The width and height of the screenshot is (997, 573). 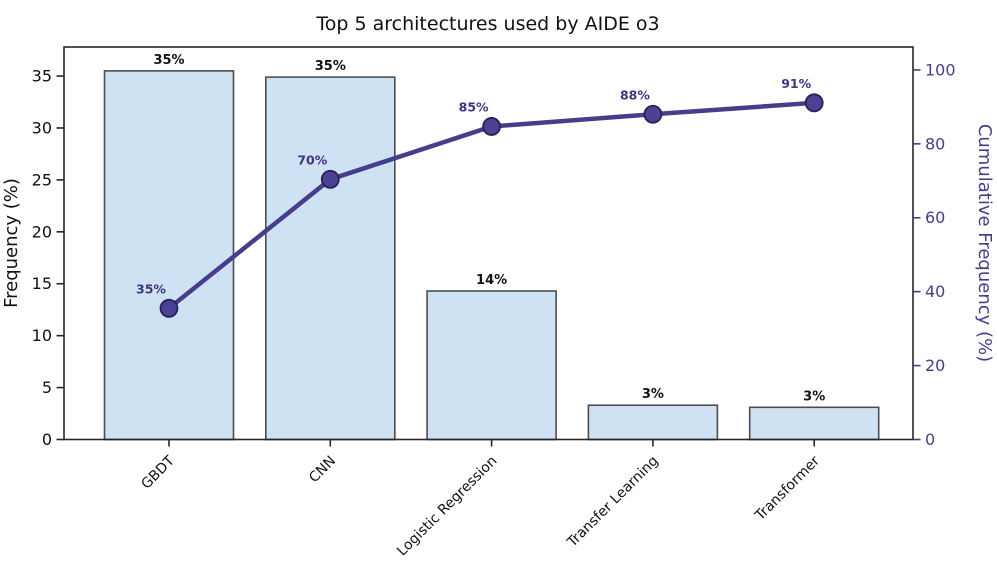 I want to click on y-tick-label-right: 60, so click(x=935, y=217).